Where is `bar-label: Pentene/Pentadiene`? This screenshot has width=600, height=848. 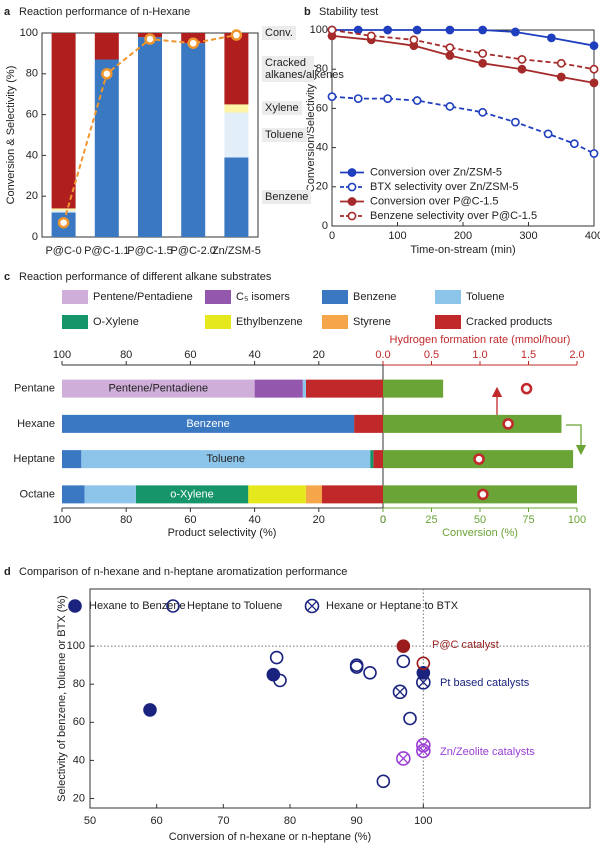
bar-label: Pentene/Pentadiene is located at coordinates (158, 389).